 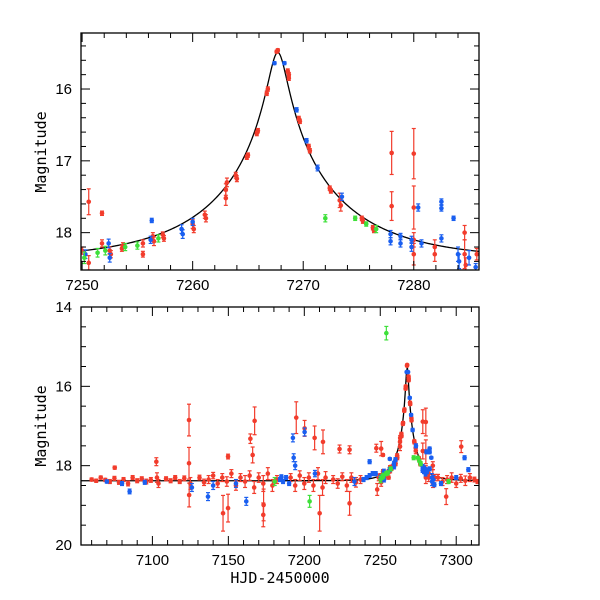 I want to click on x-tick-label: 7250, so click(x=81, y=285).